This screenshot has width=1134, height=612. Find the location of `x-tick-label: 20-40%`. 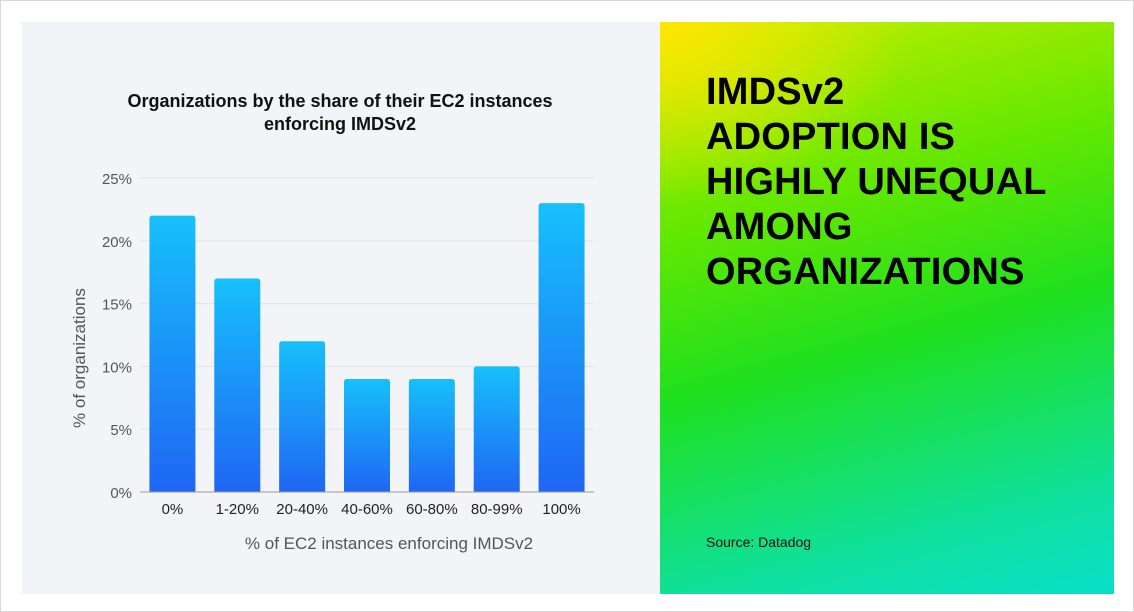

x-tick-label: 20-40% is located at coordinates (302, 509).